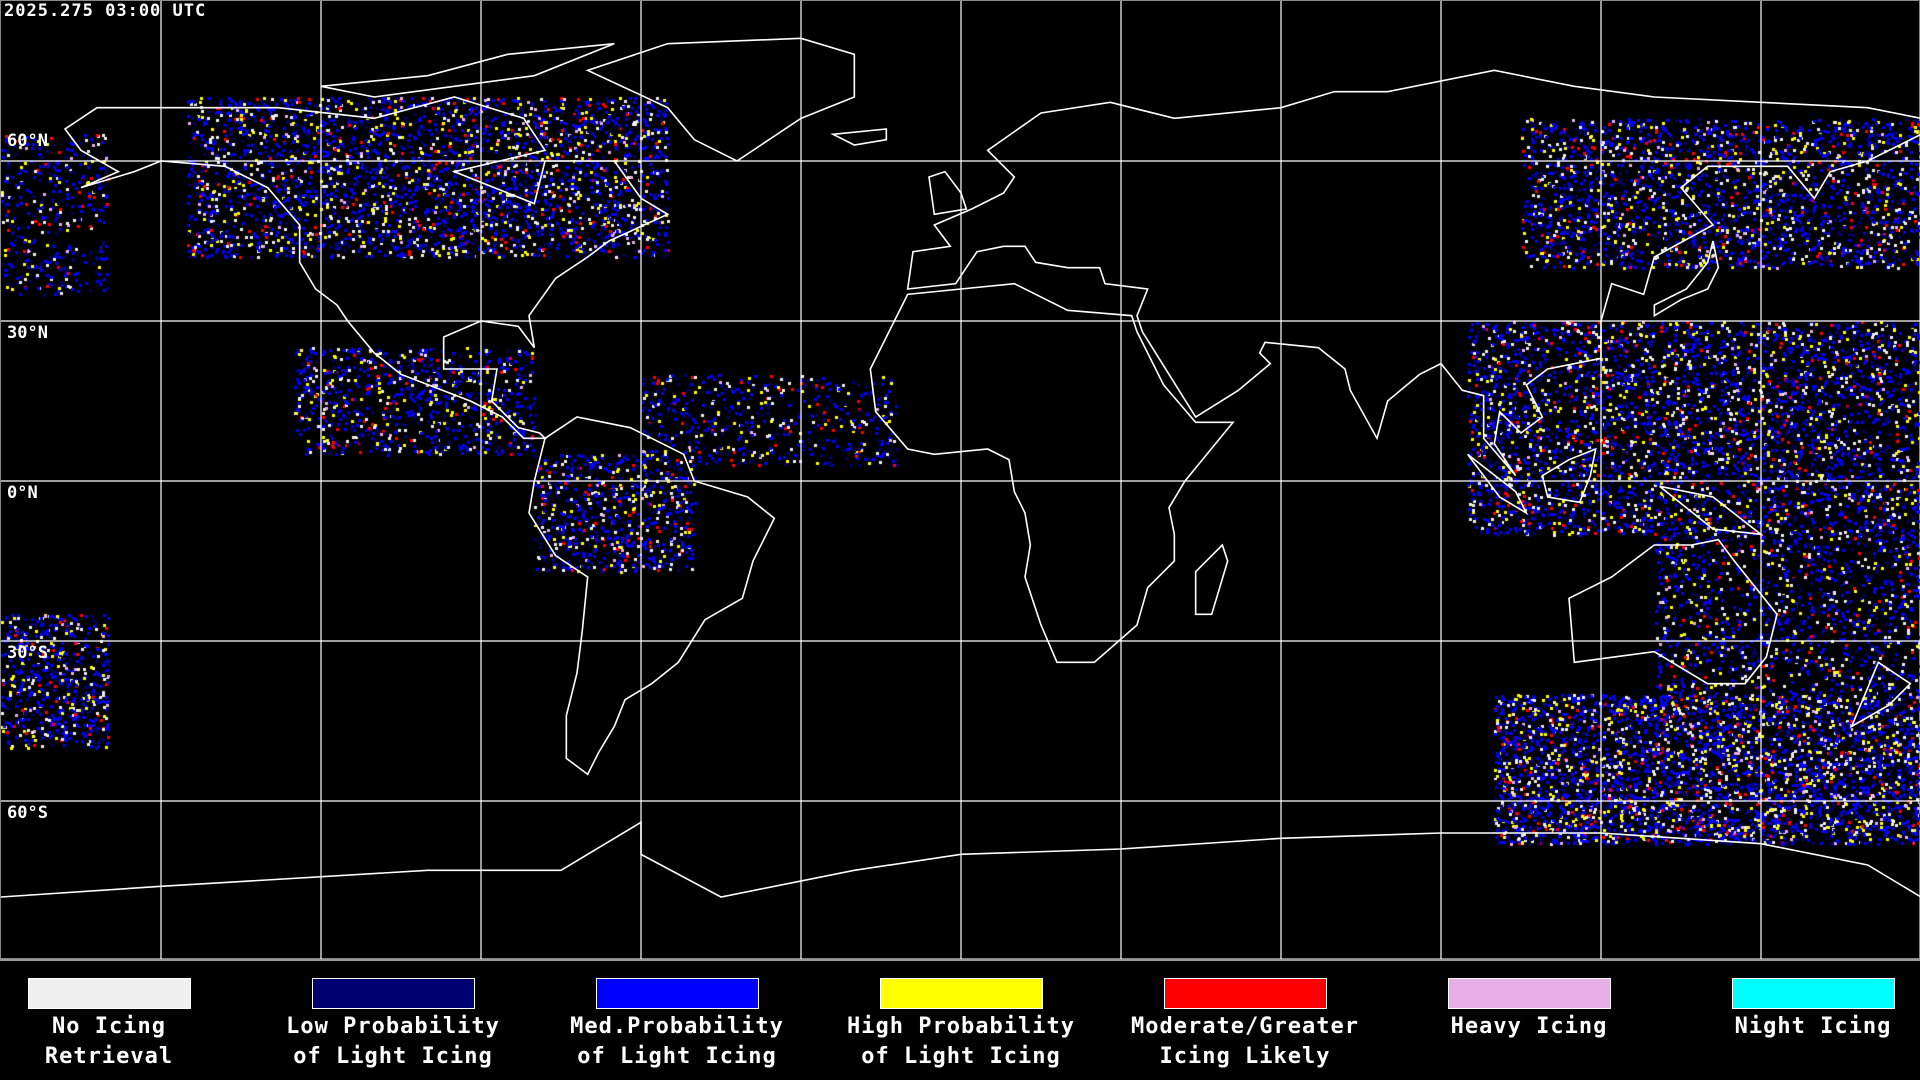  Describe the element at coordinates (720, 99) in the screenshot. I see `coastline-greenland` at that location.